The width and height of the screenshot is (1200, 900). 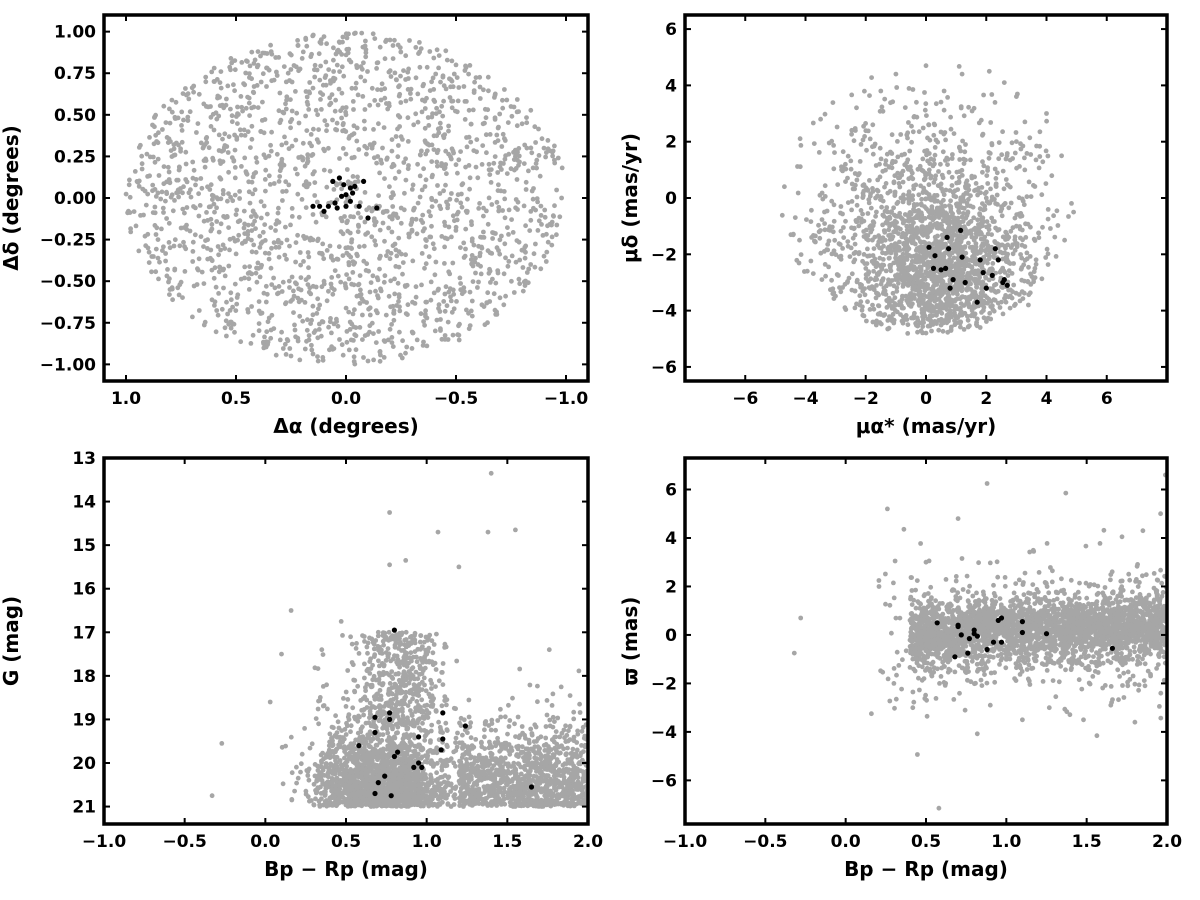 What do you see at coordinates (456, 399) in the screenshot?
I see `x-tick-label: −0.5` at bounding box center [456, 399].